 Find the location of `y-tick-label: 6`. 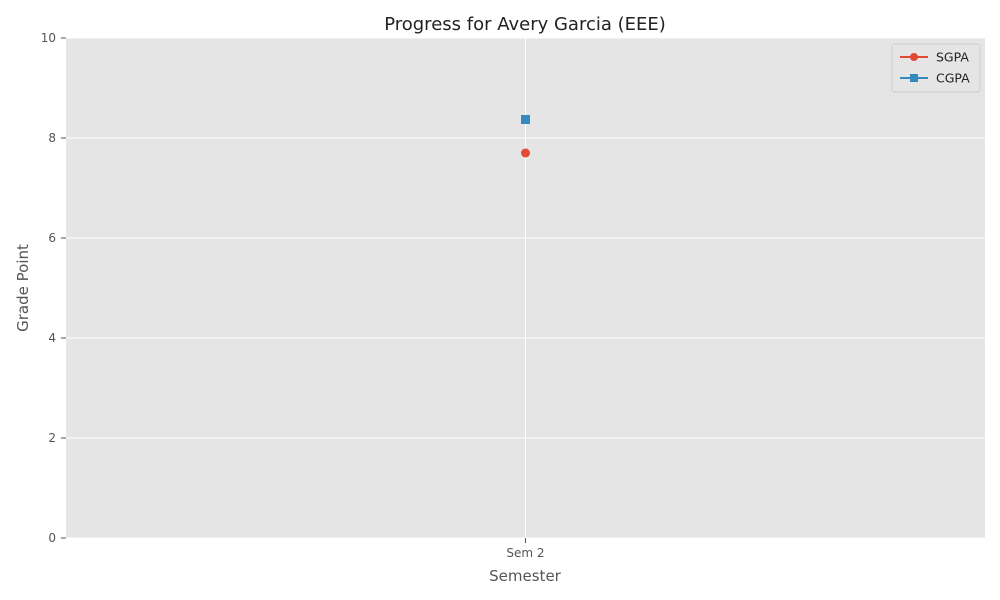

y-tick-label: 6 is located at coordinates (52, 238).